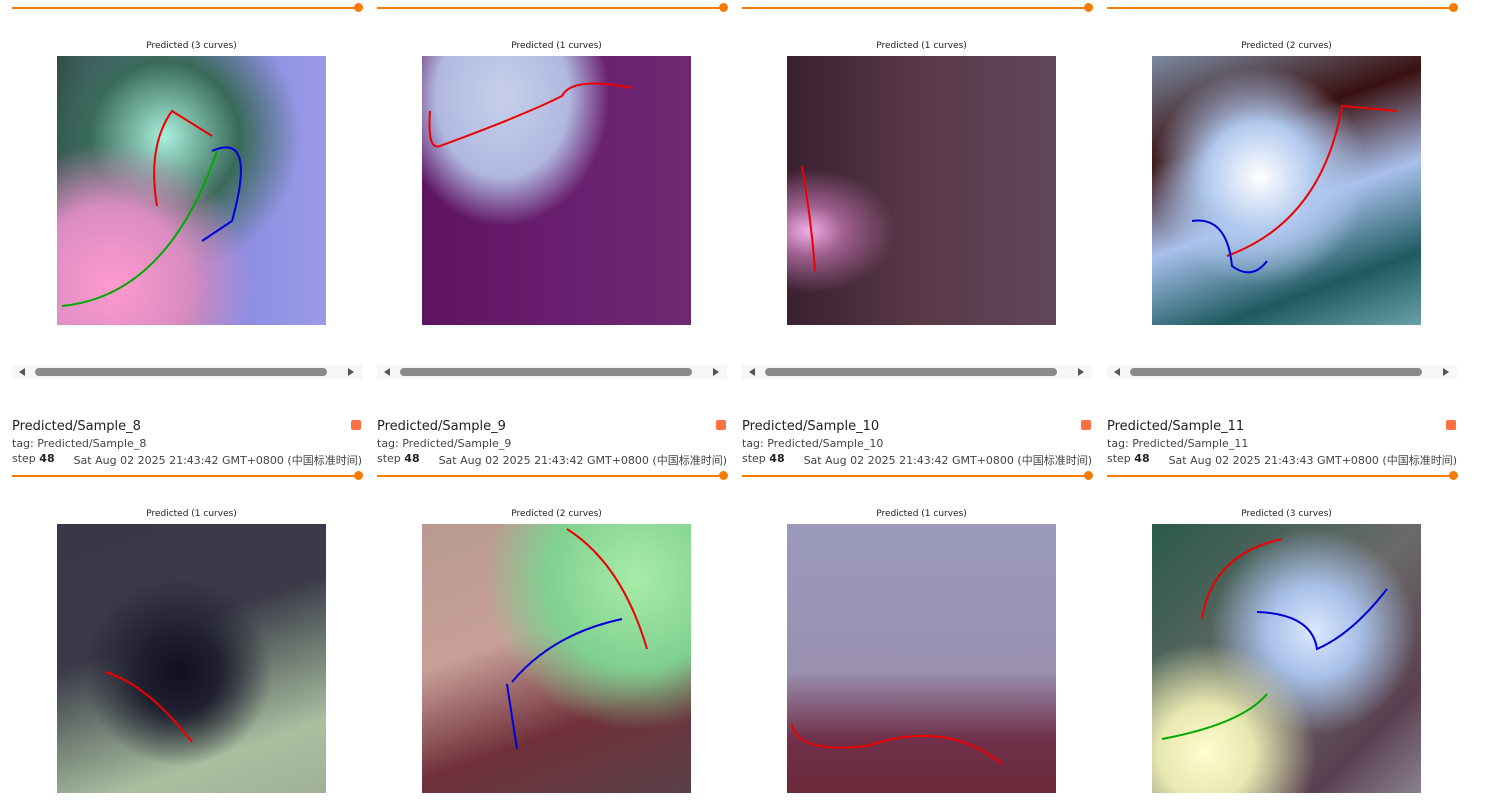  Describe the element at coordinates (444, 443) in the screenshot. I see `card-tag: tag: Predicted/Sample_9` at that location.